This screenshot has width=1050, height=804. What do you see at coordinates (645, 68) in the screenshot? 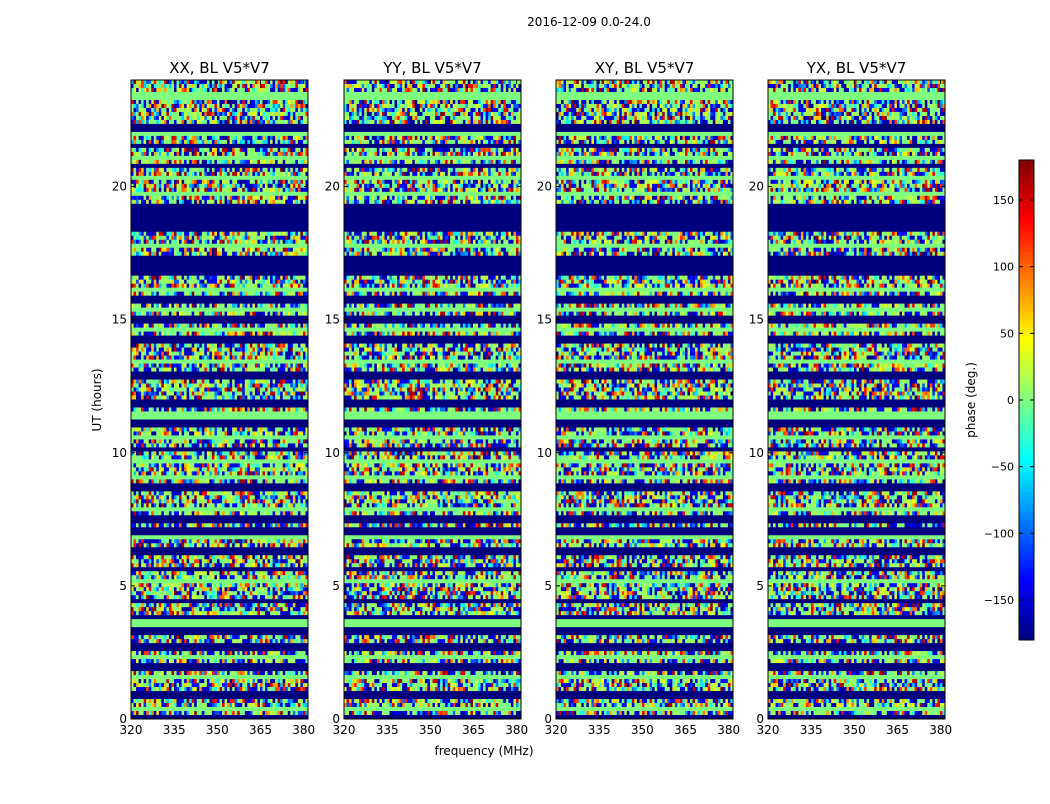
I see `panel-title: XY, BL V5*V7` at bounding box center [645, 68].